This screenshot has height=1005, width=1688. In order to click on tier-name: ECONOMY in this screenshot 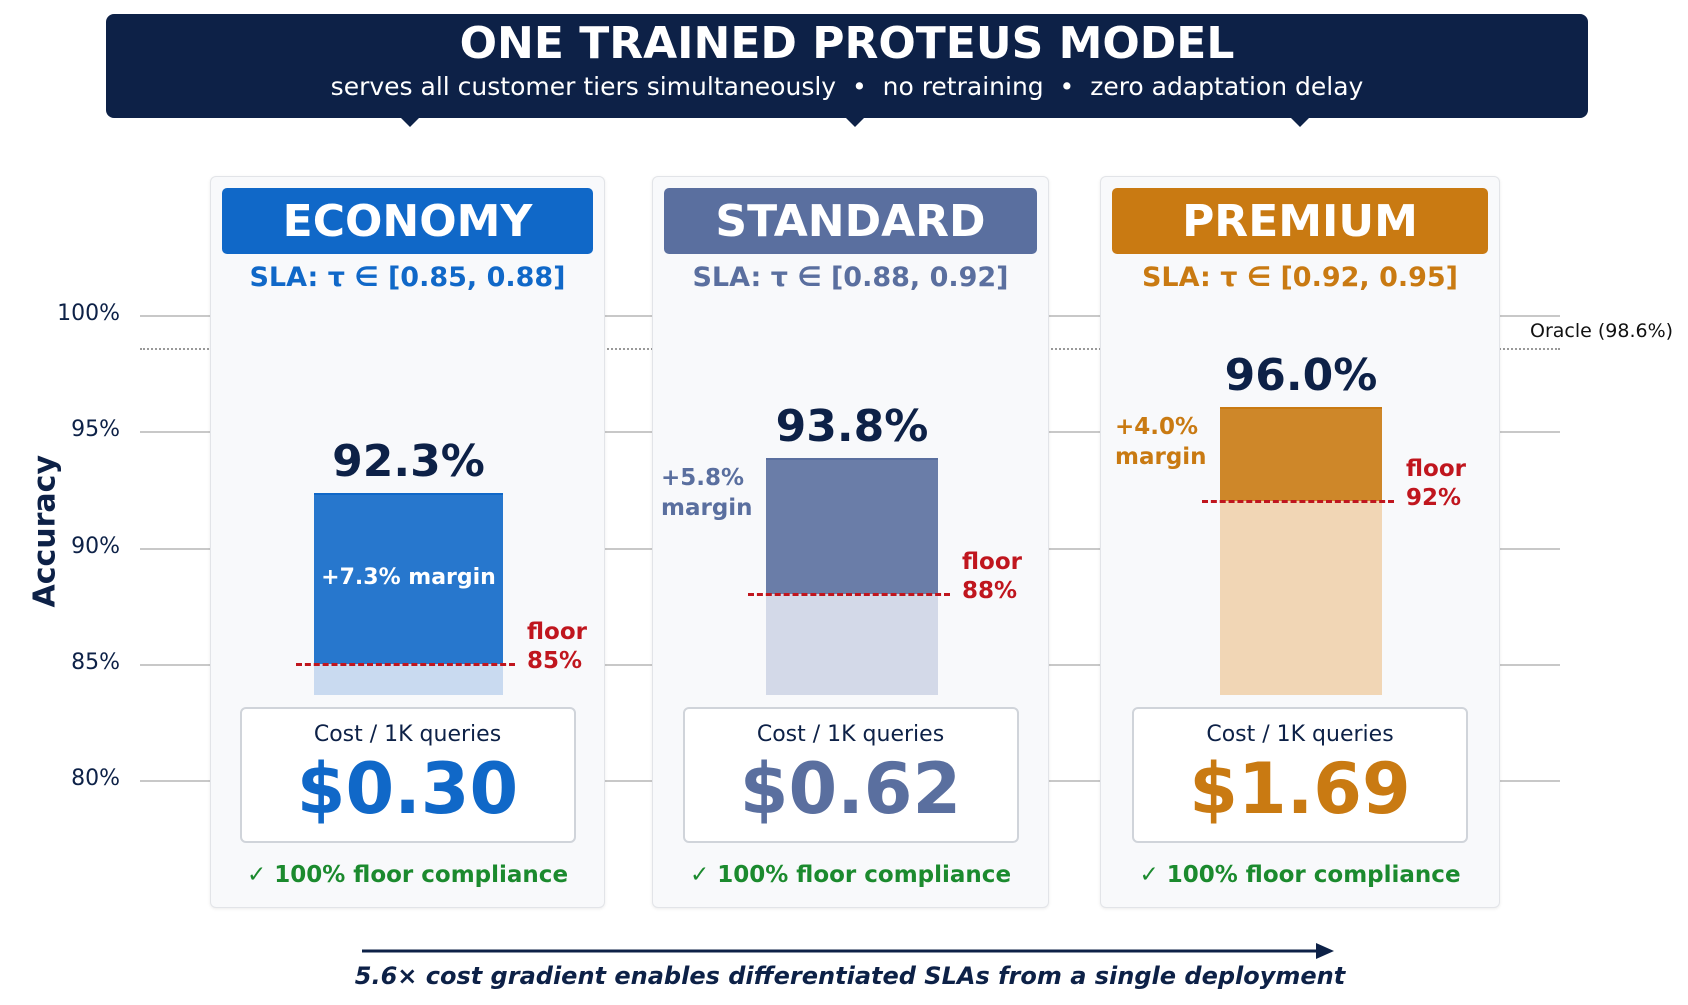, I will do `click(407, 221)`.